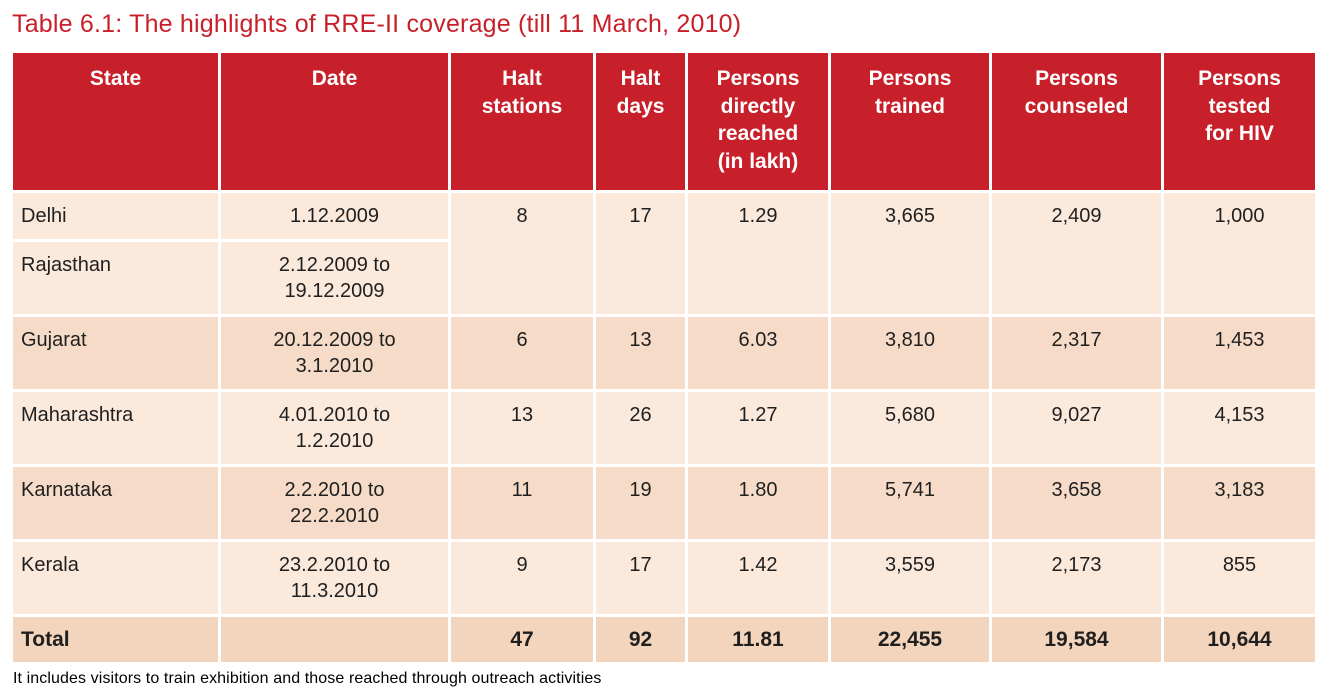  What do you see at coordinates (522, 639) in the screenshot?
I see `total-value-cell-halt-stations: 47` at bounding box center [522, 639].